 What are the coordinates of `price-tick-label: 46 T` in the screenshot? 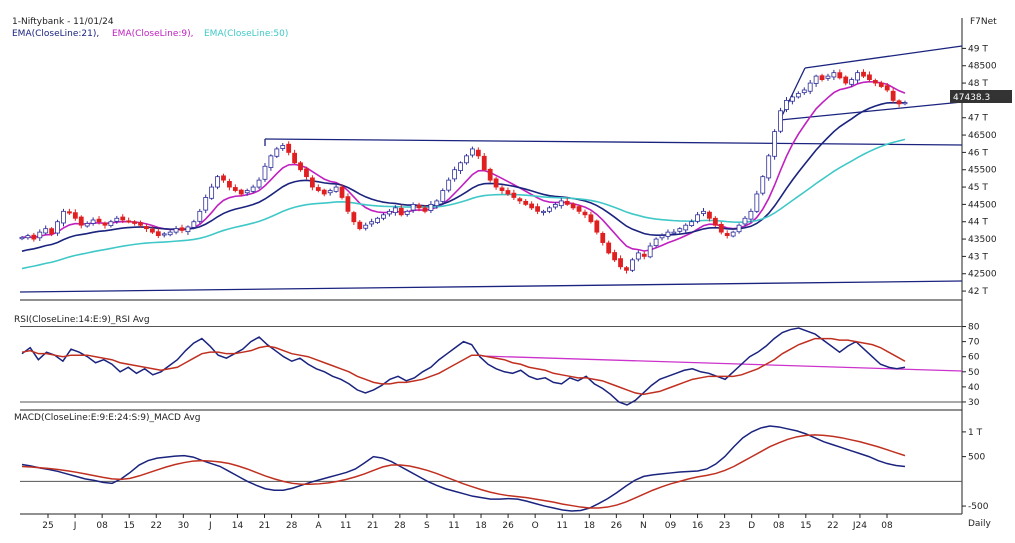 It's located at (978, 153).